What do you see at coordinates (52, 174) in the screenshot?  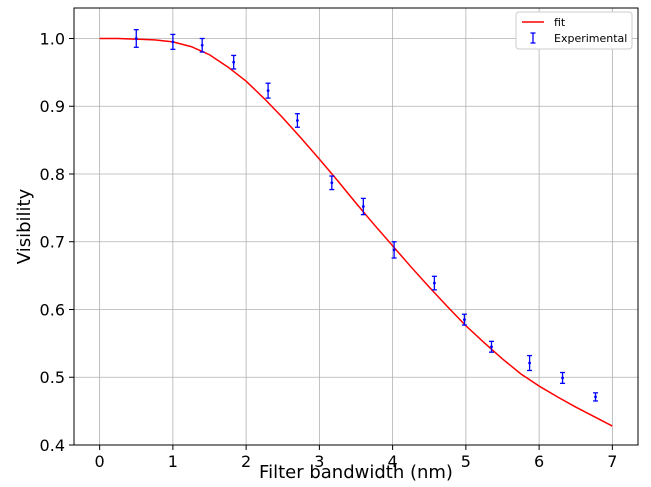 I see `y-tick-label: 0.8` at bounding box center [52, 174].